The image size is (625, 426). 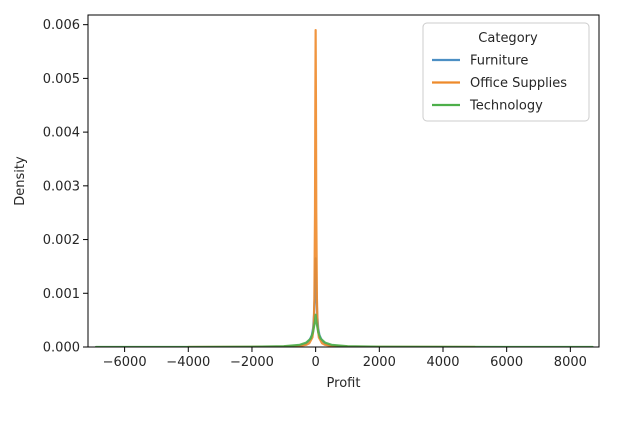 What do you see at coordinates (61, 25) in the screenshot?
I see `y-tick-label: 0.006` at bounding box center [61, 25].